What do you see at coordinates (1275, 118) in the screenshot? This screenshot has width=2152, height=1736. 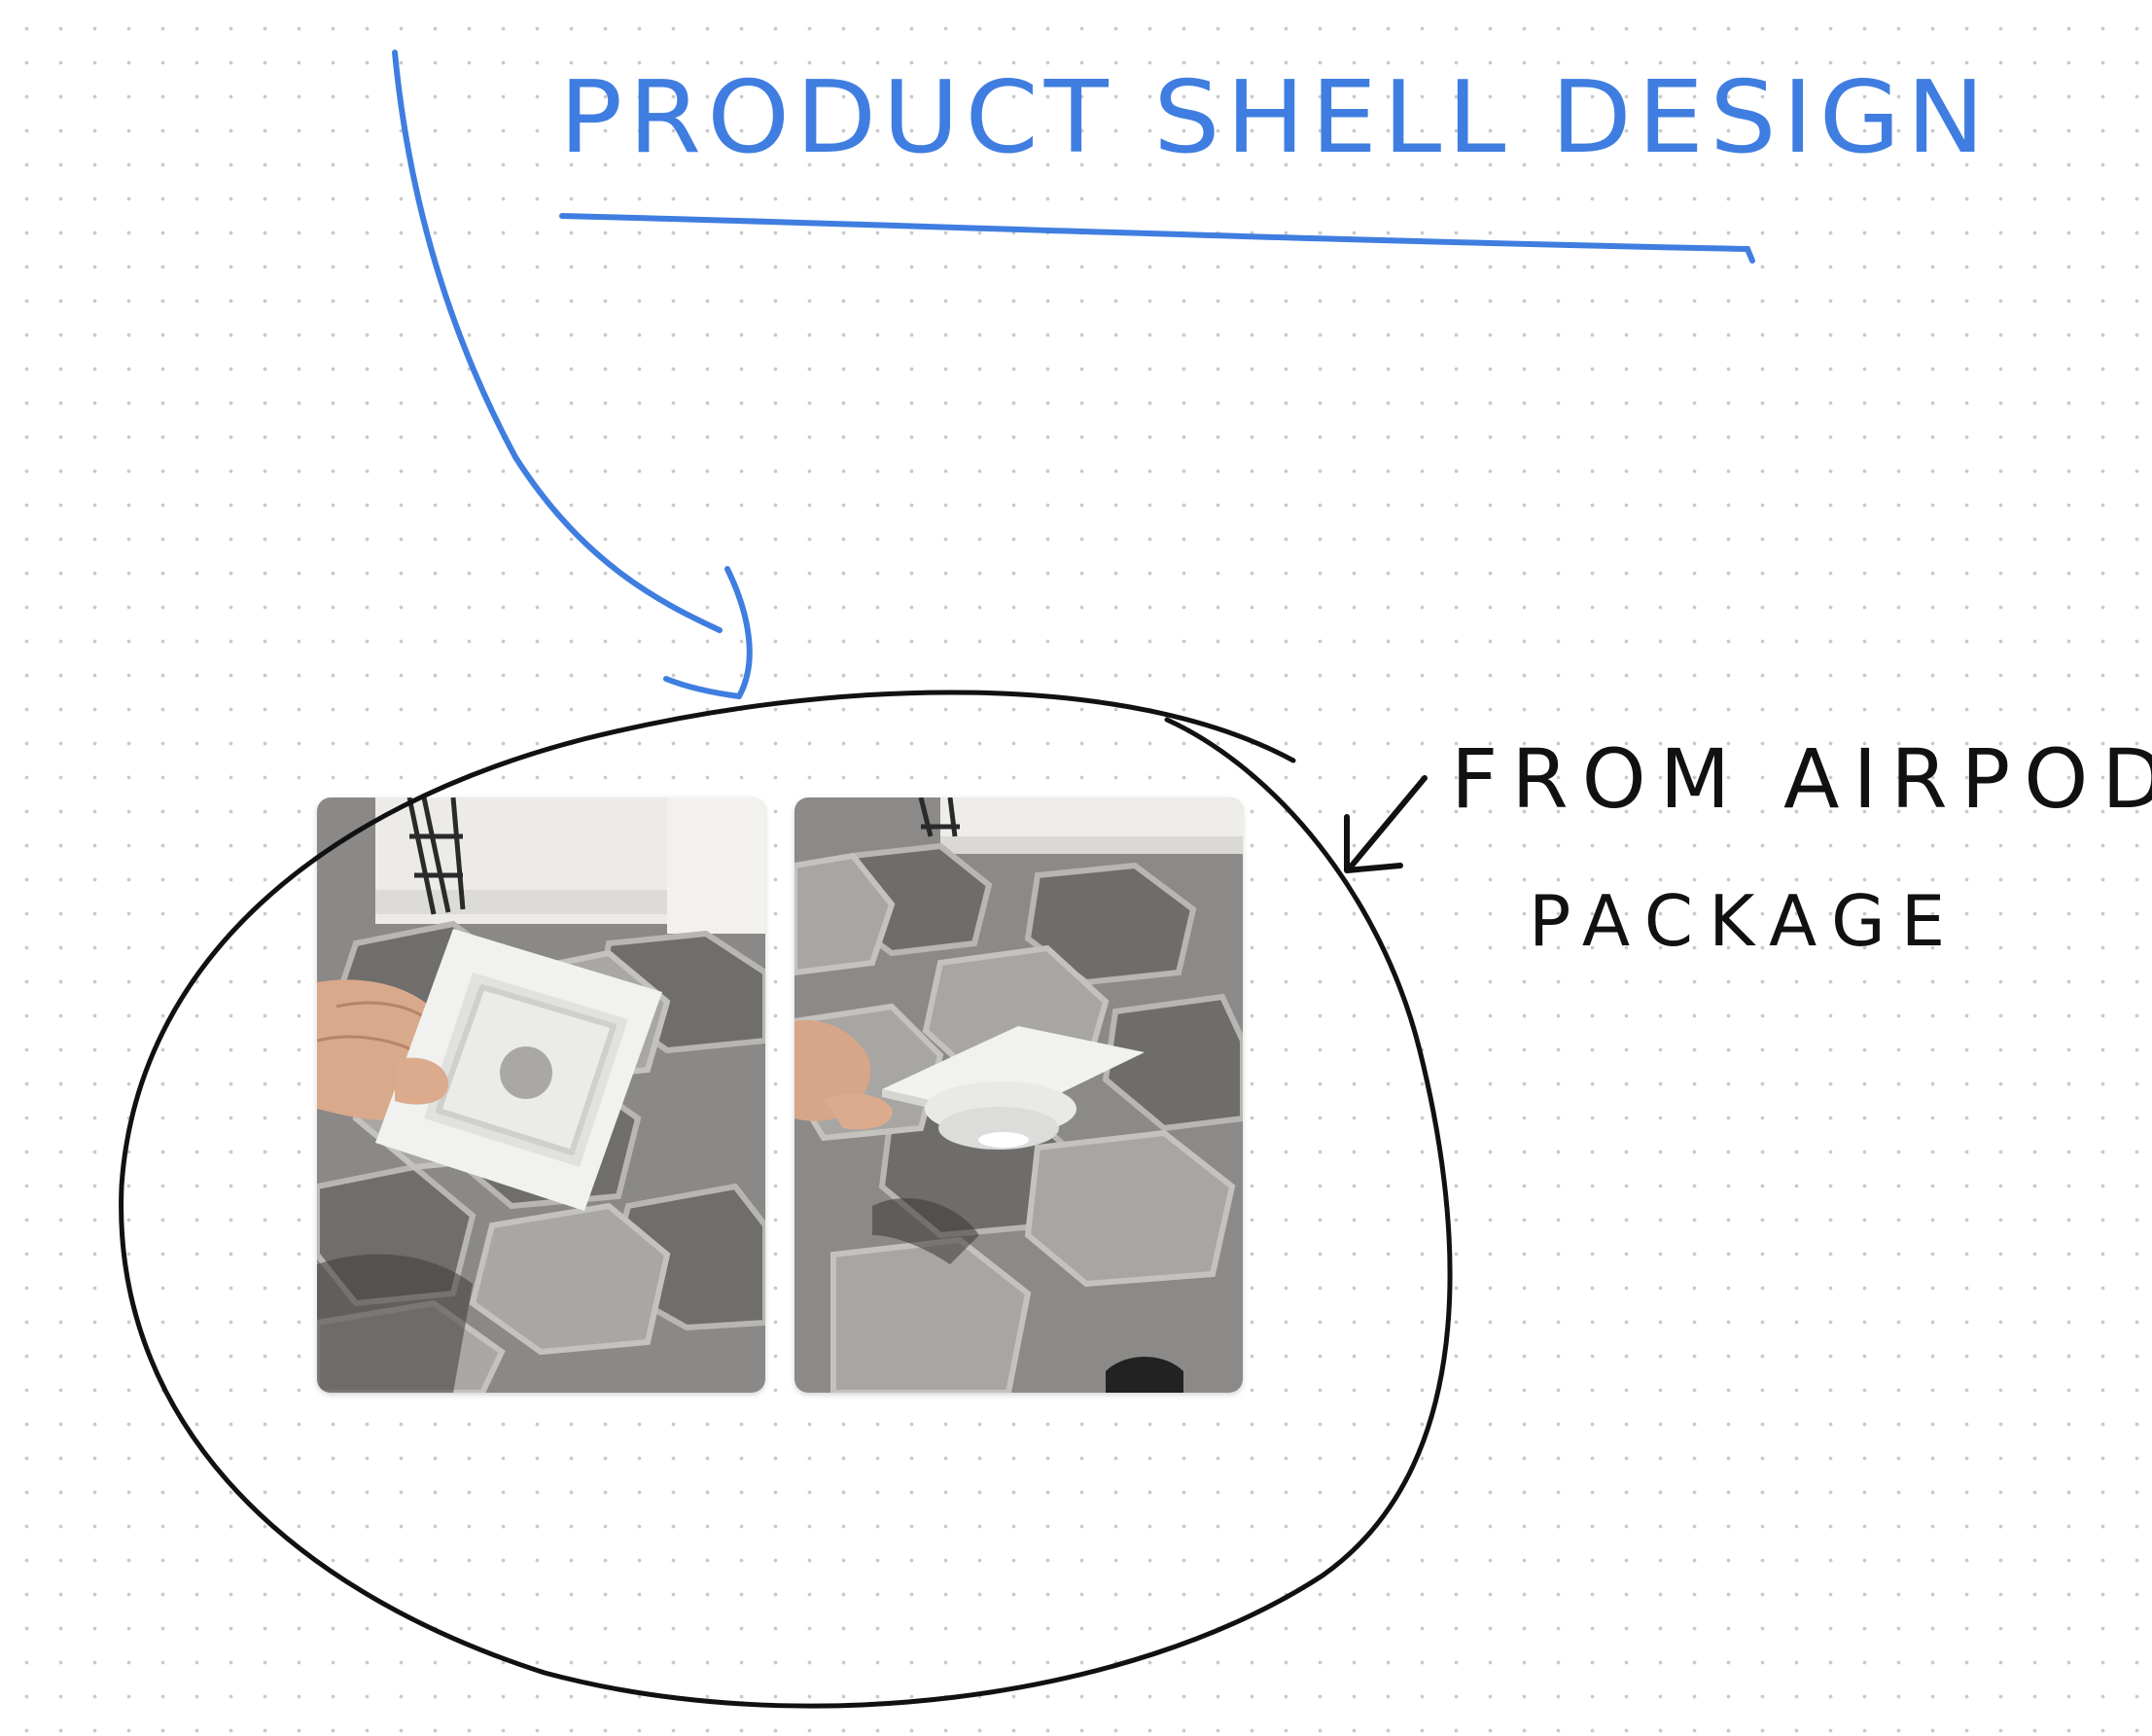 I see `page-title: PRODUCT SHELL DESIGN` at bounding box center [1275, 118].